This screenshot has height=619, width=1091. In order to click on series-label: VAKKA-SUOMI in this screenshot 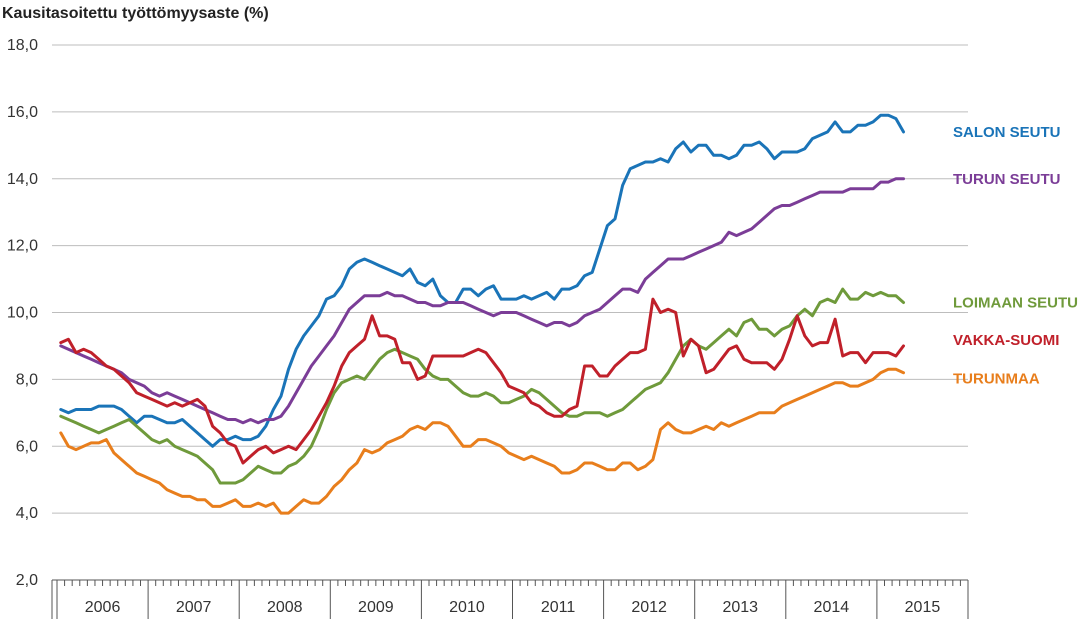, I will do `click(1006, 340)`.